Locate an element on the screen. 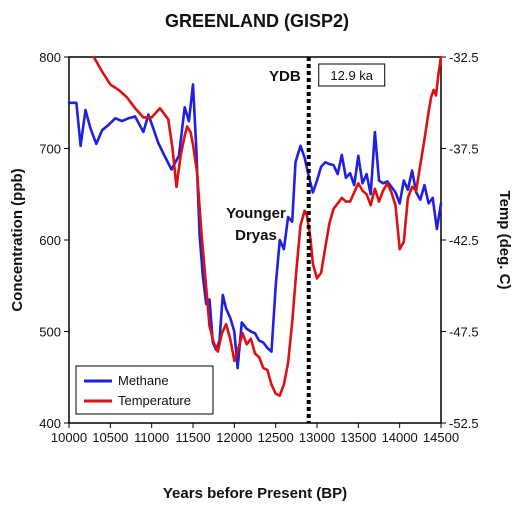 Image resolution: width=514 pixels, height=515 pixels. x-tick-label: 10000 is located at coordinates (69, 437).